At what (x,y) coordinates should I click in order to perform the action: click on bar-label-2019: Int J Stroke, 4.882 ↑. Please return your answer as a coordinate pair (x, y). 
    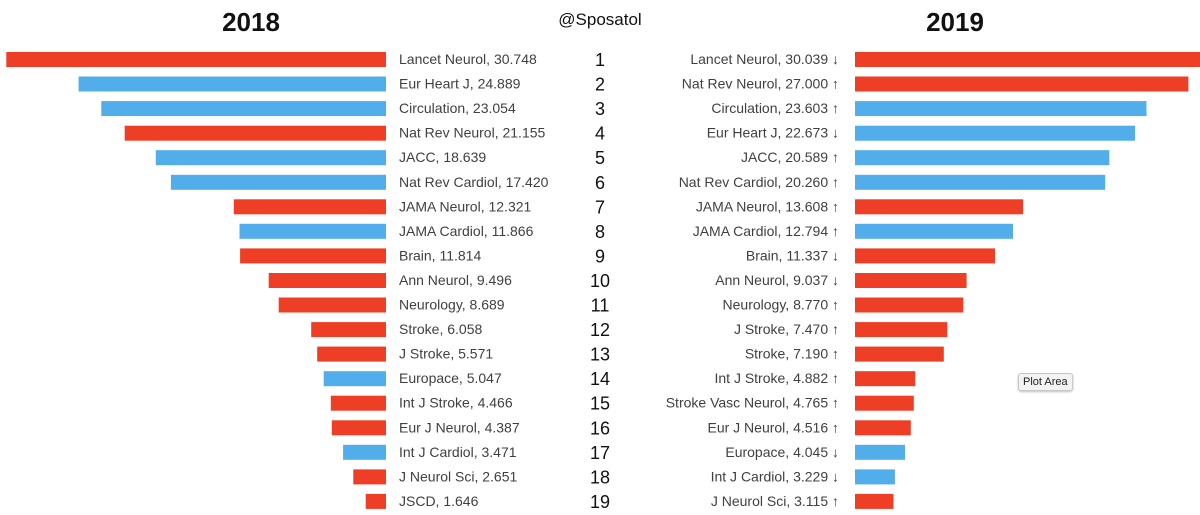
    Looking at the image, I should click on (776, 378).